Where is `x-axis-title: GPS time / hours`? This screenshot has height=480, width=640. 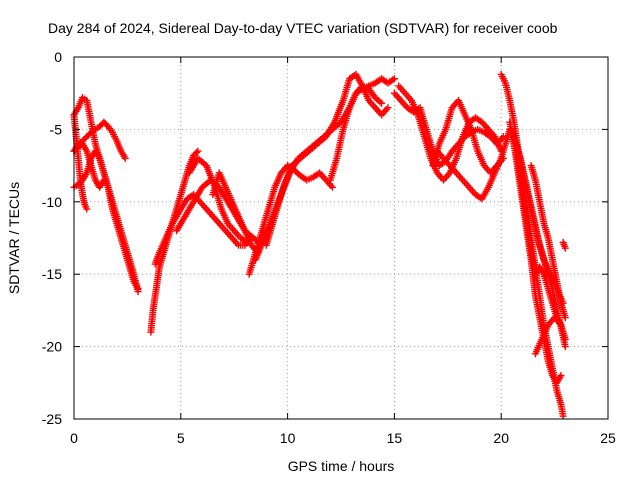
x-axis-title: GPS time / hours is located at coordinates (341, 466).